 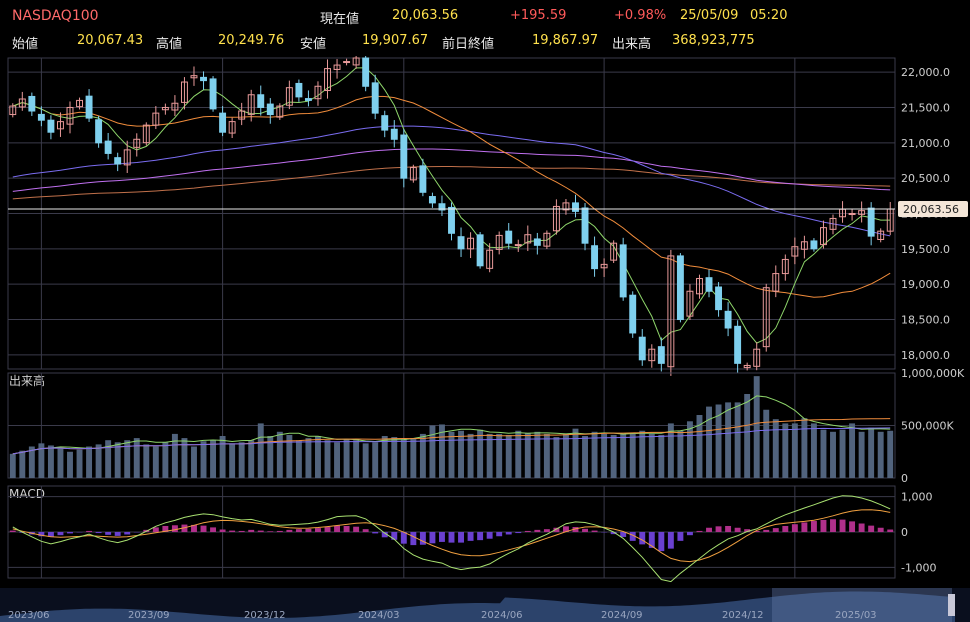 I want to click on volume-tick-label: 1,000,000K, so click(x=933, y=373).